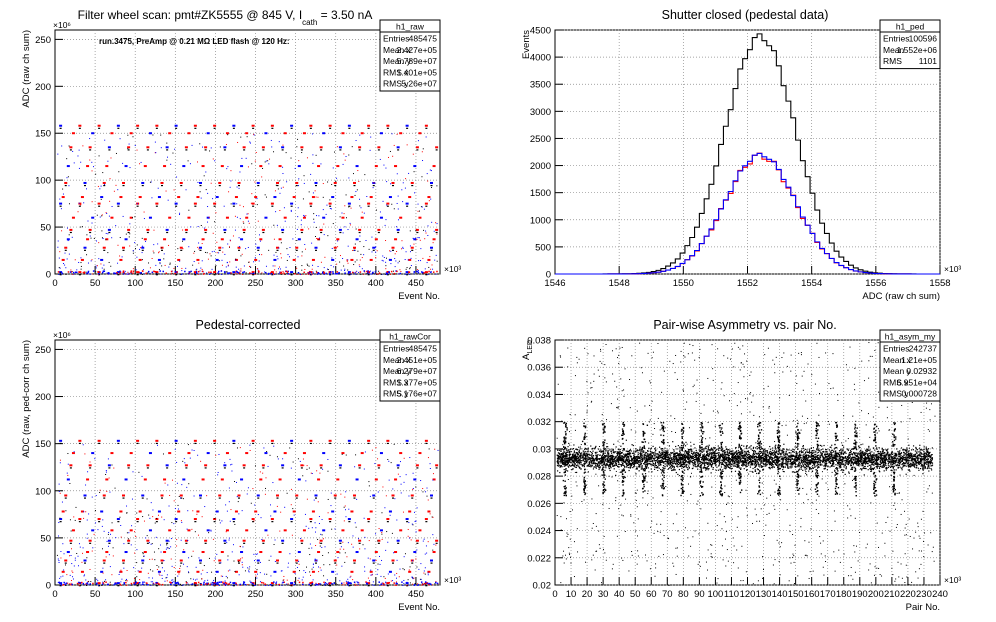 The height and width of the screenshot is (622, 996). Describe the element at coordinates (247, 513) in the screenshot. I see `scatter-points` at that location.